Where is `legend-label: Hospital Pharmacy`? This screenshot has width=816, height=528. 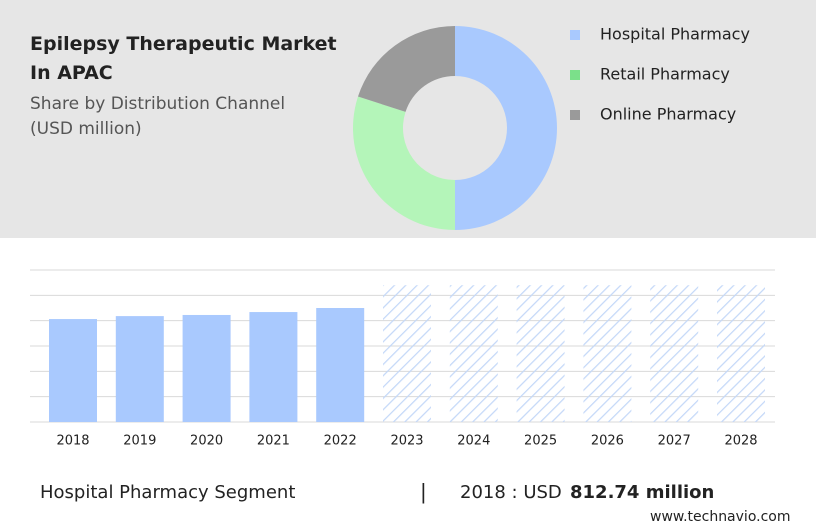 legend-label: Hospital Pharmacy is located at coordinates (675, 34).